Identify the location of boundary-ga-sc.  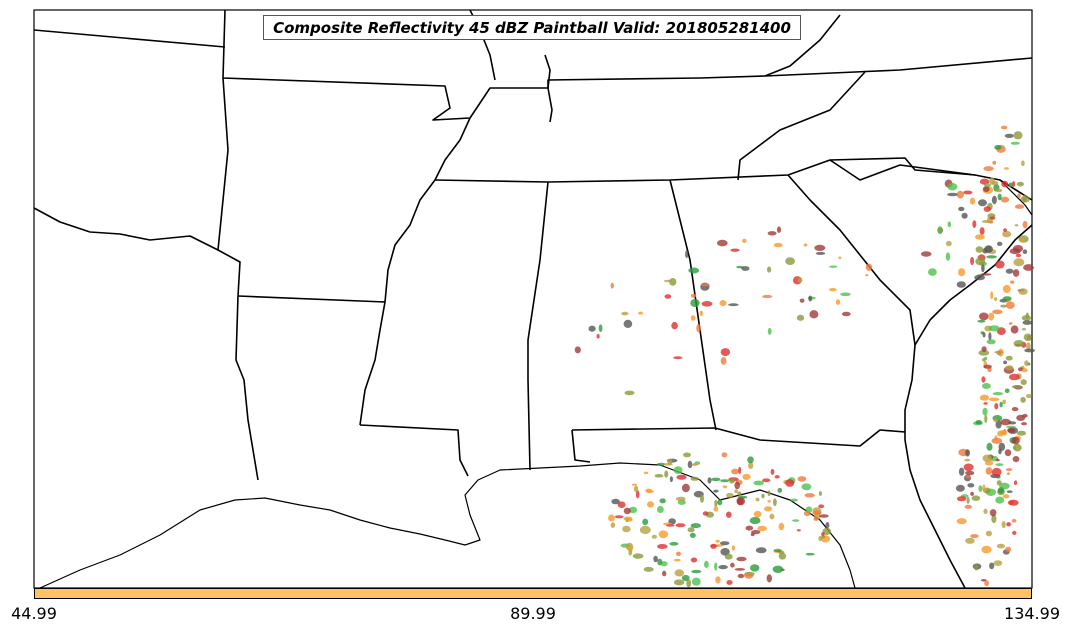
(851, 260).